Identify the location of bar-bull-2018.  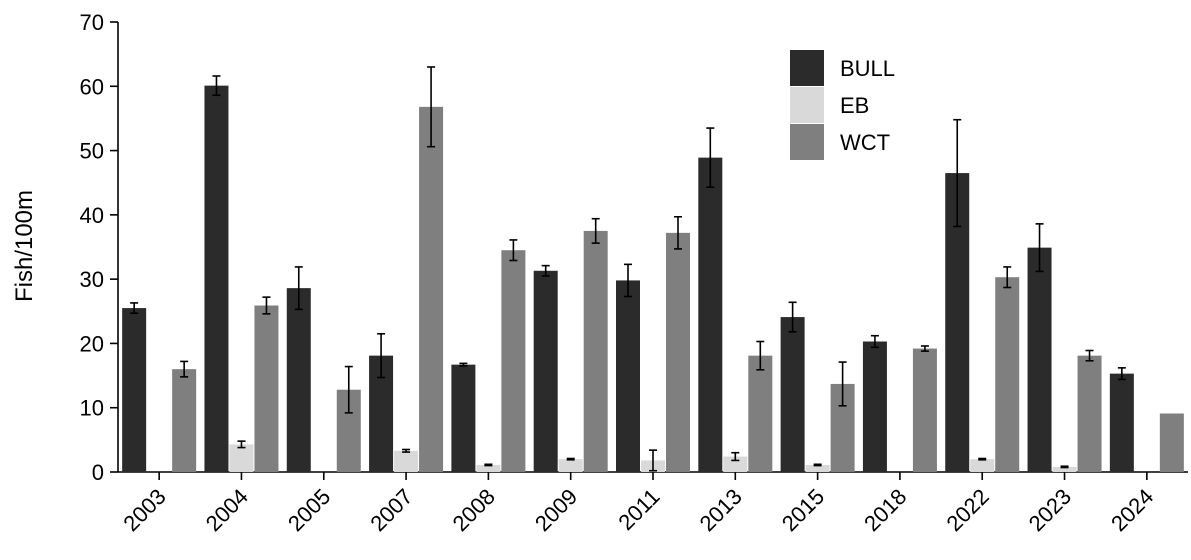
(874, 406).